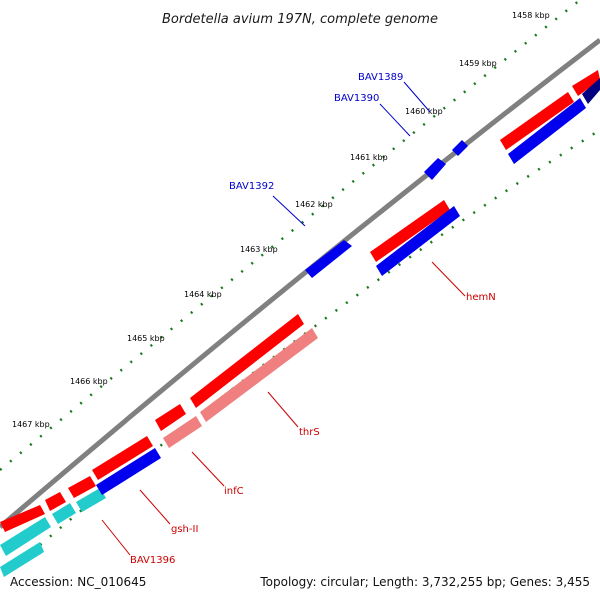 Image resolution: width=600 pixels, height=600 pixels. What do you see at coordinates (289, 211) in the screenshot?
I see `leader-bav1392` at bounding box center [289, 211].